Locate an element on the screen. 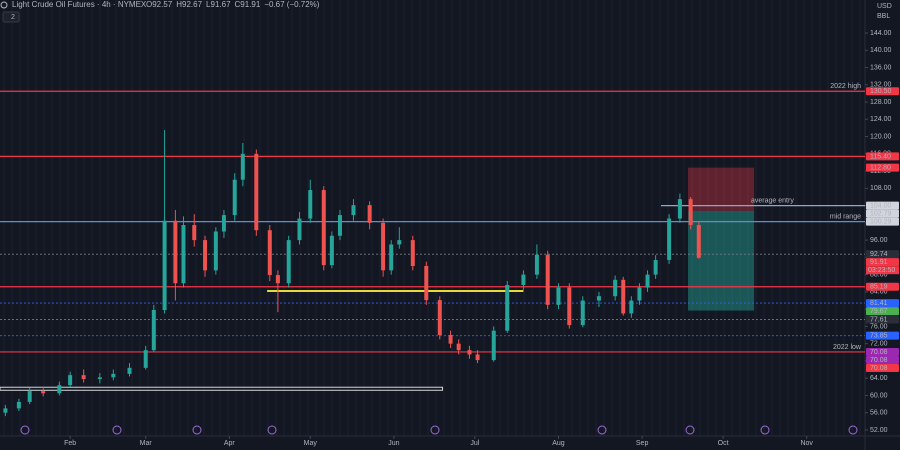 The image size is (900, 450). level-annotation: 2022 low is located at coordinates (847, 347).